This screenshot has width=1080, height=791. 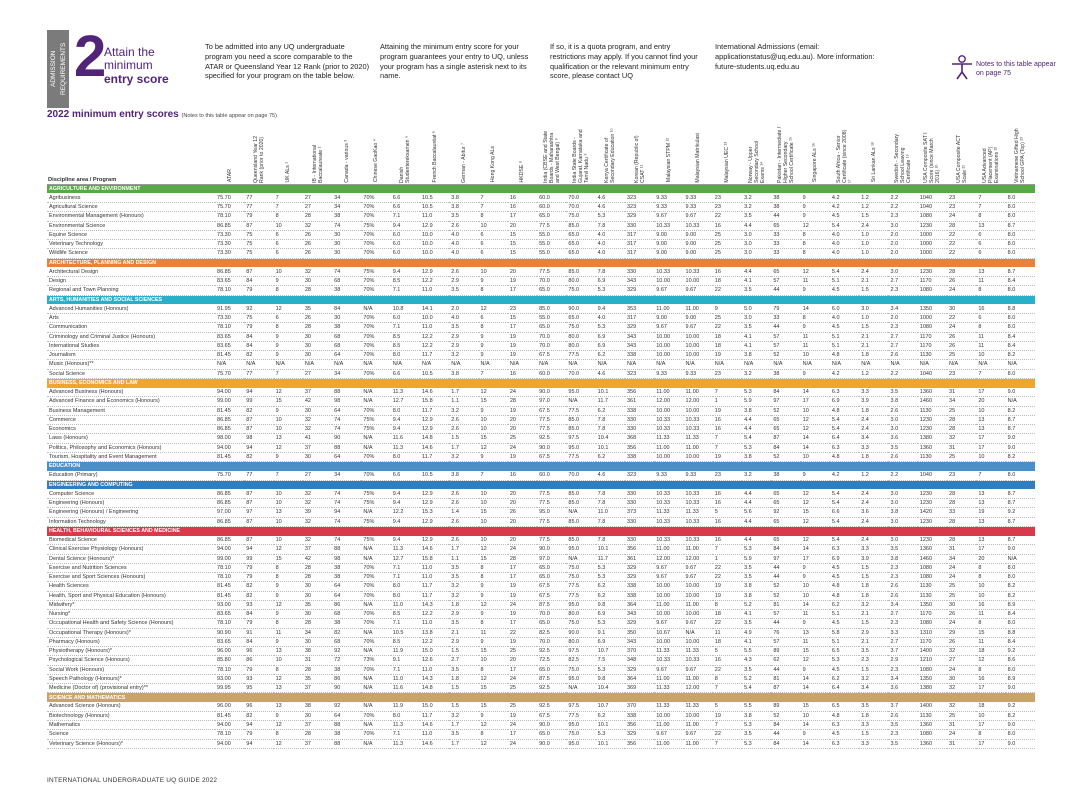 What do you see at coordinates (259, 290) in the screenshot?
I see `score-cell: 79` at bounding box center [259, 290].